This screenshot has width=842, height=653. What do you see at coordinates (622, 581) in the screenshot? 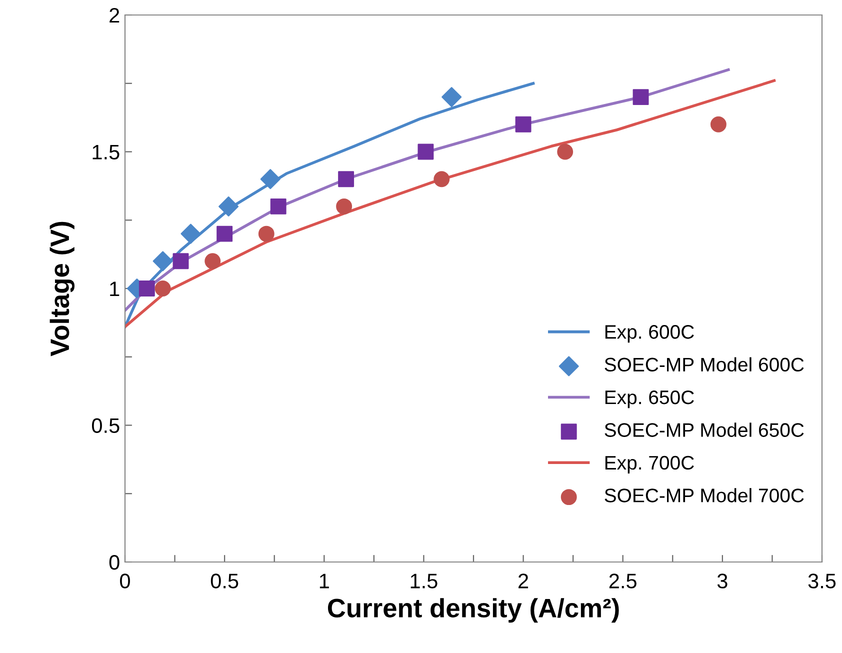
I see `x-tick-label: 2.5` at bounding box center [622, 581].